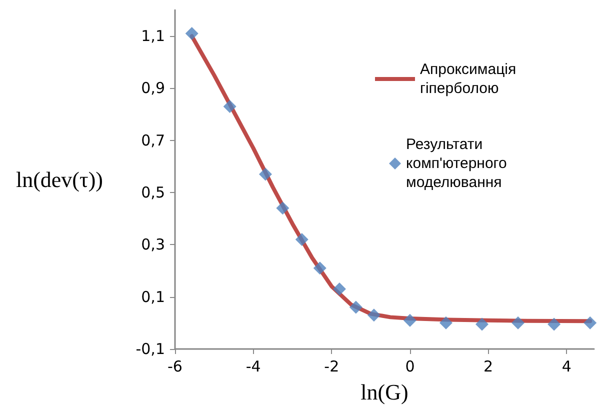  What do you see at coordinates (153, 297) in the screenshot?
I see `y-tick-label: 0,1` at bounding box center [153, 297].